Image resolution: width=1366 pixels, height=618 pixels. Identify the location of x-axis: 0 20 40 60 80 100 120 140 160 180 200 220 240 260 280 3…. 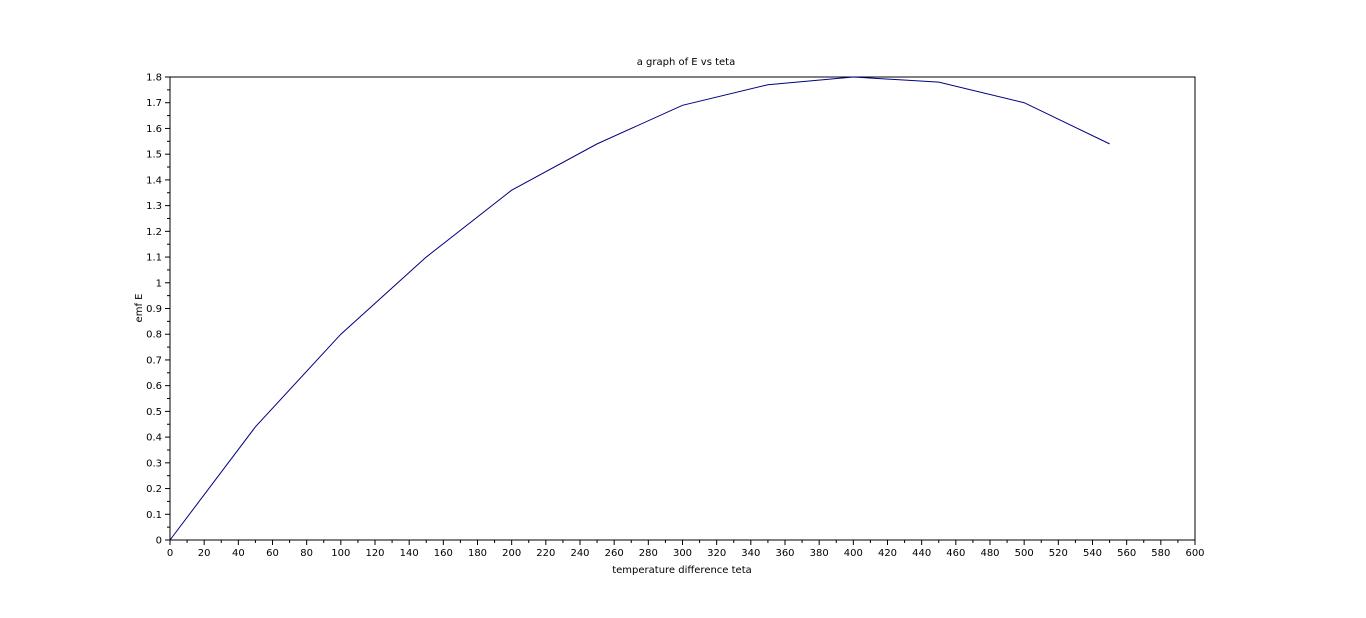
(686, 549).